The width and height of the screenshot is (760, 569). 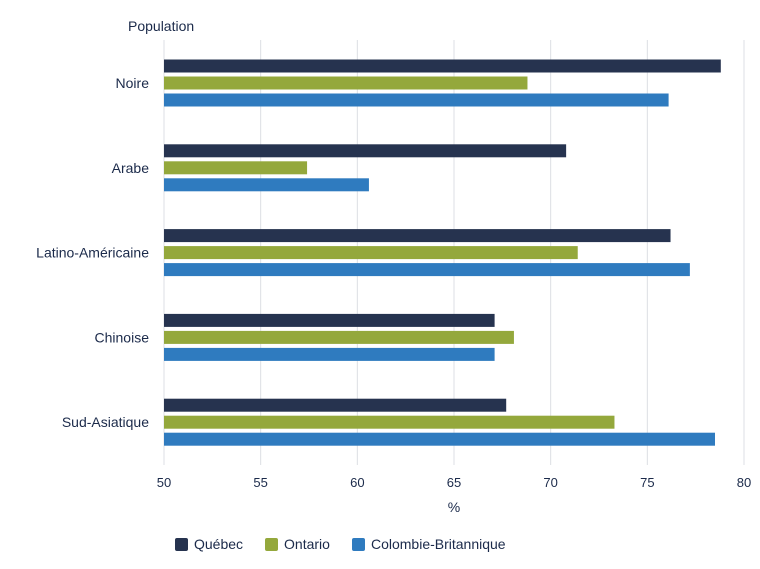 I want to click on legend-swatch-ontario, so click(x=272, y=544).